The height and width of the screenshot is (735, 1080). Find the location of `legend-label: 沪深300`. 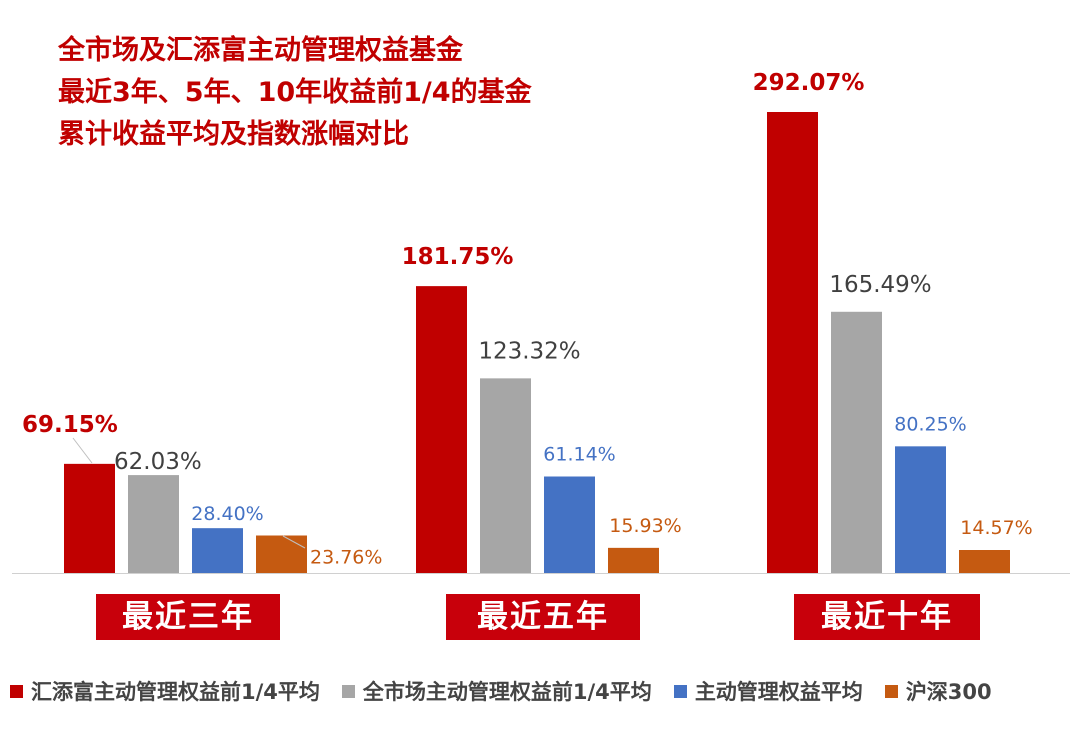

legend-label: 沪深300 is located at coordinates (948, 692).